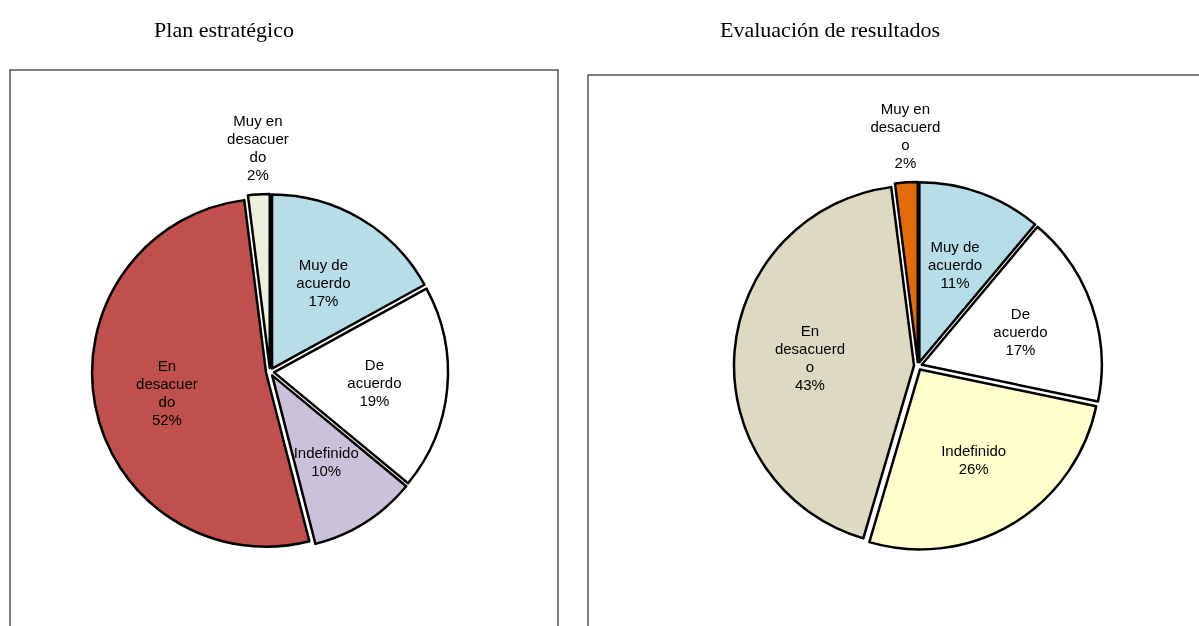 The image size is (1199, 626). What do you see at coordinates (374, 400) in the screenshot?
I see `data-label: 19%` at bounding box center [374, 400].